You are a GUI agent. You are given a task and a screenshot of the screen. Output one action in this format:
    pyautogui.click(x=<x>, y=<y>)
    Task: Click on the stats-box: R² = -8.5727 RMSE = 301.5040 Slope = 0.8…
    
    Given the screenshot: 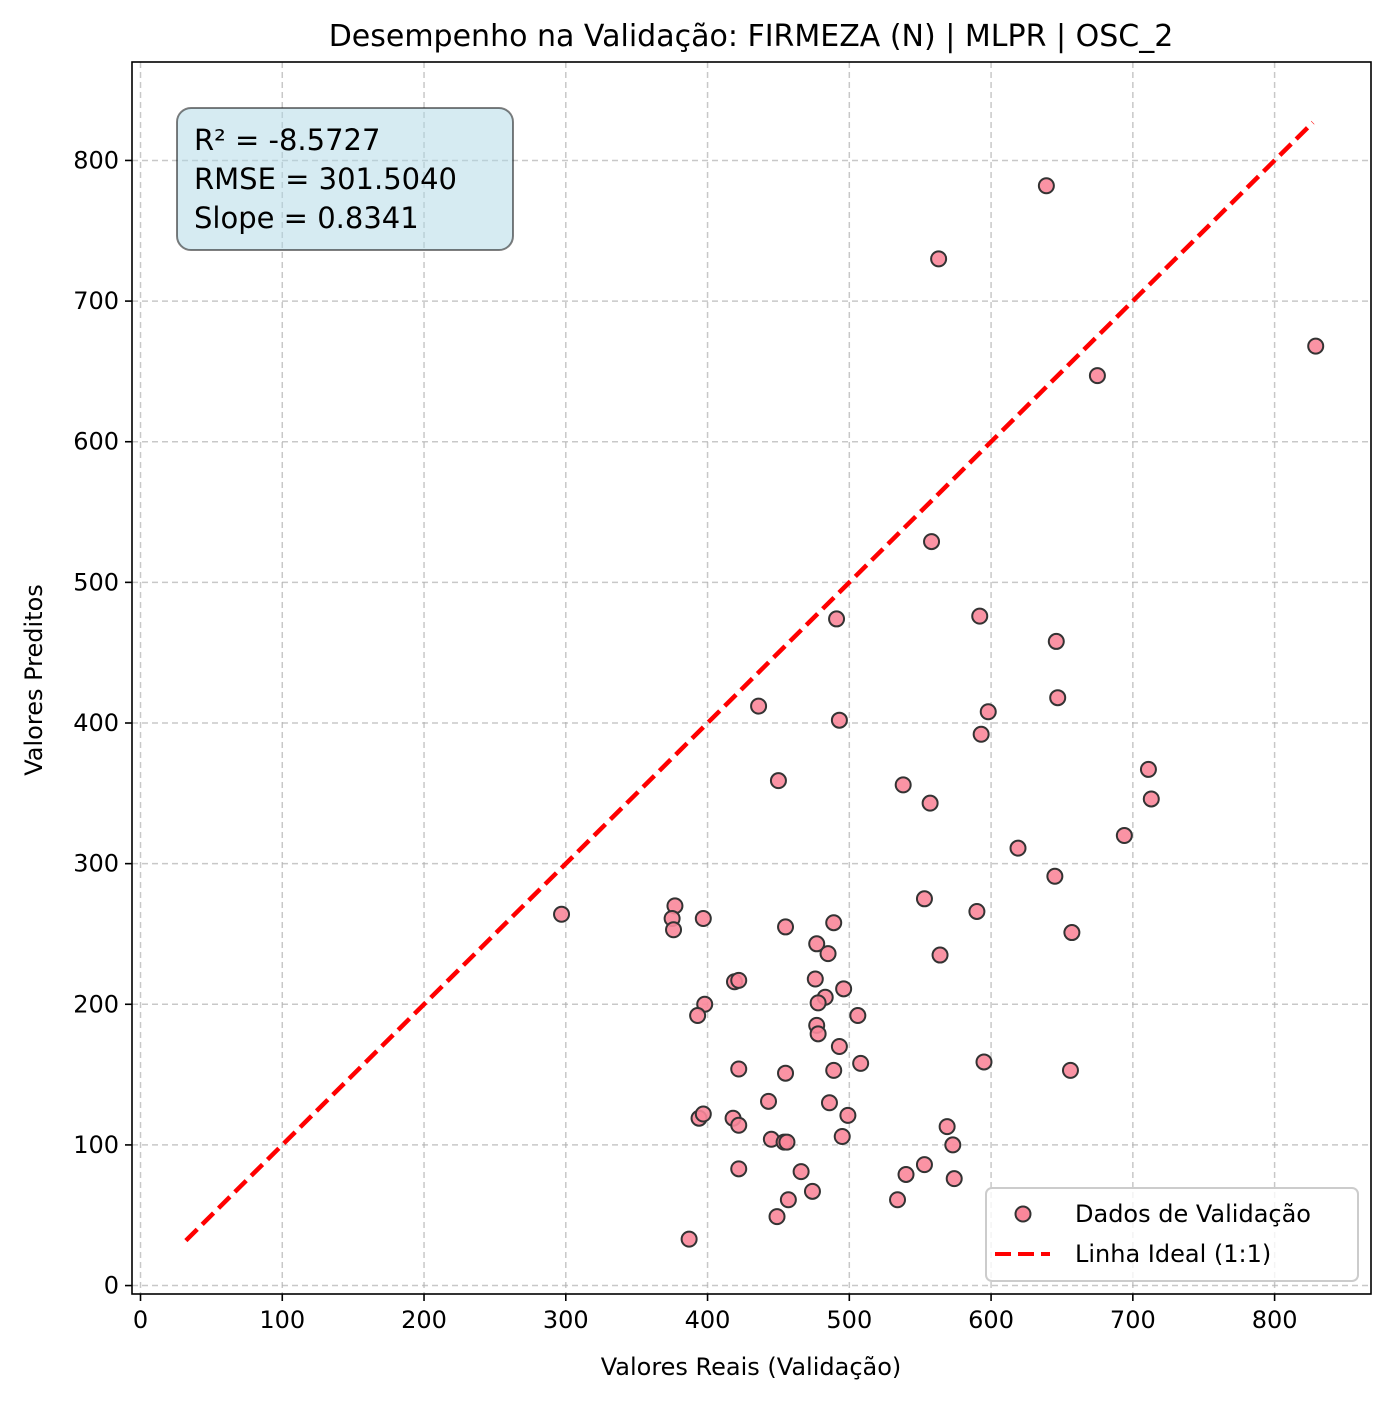 What is the action you would take?
    pyautogui.click(x=345, y=179)
    